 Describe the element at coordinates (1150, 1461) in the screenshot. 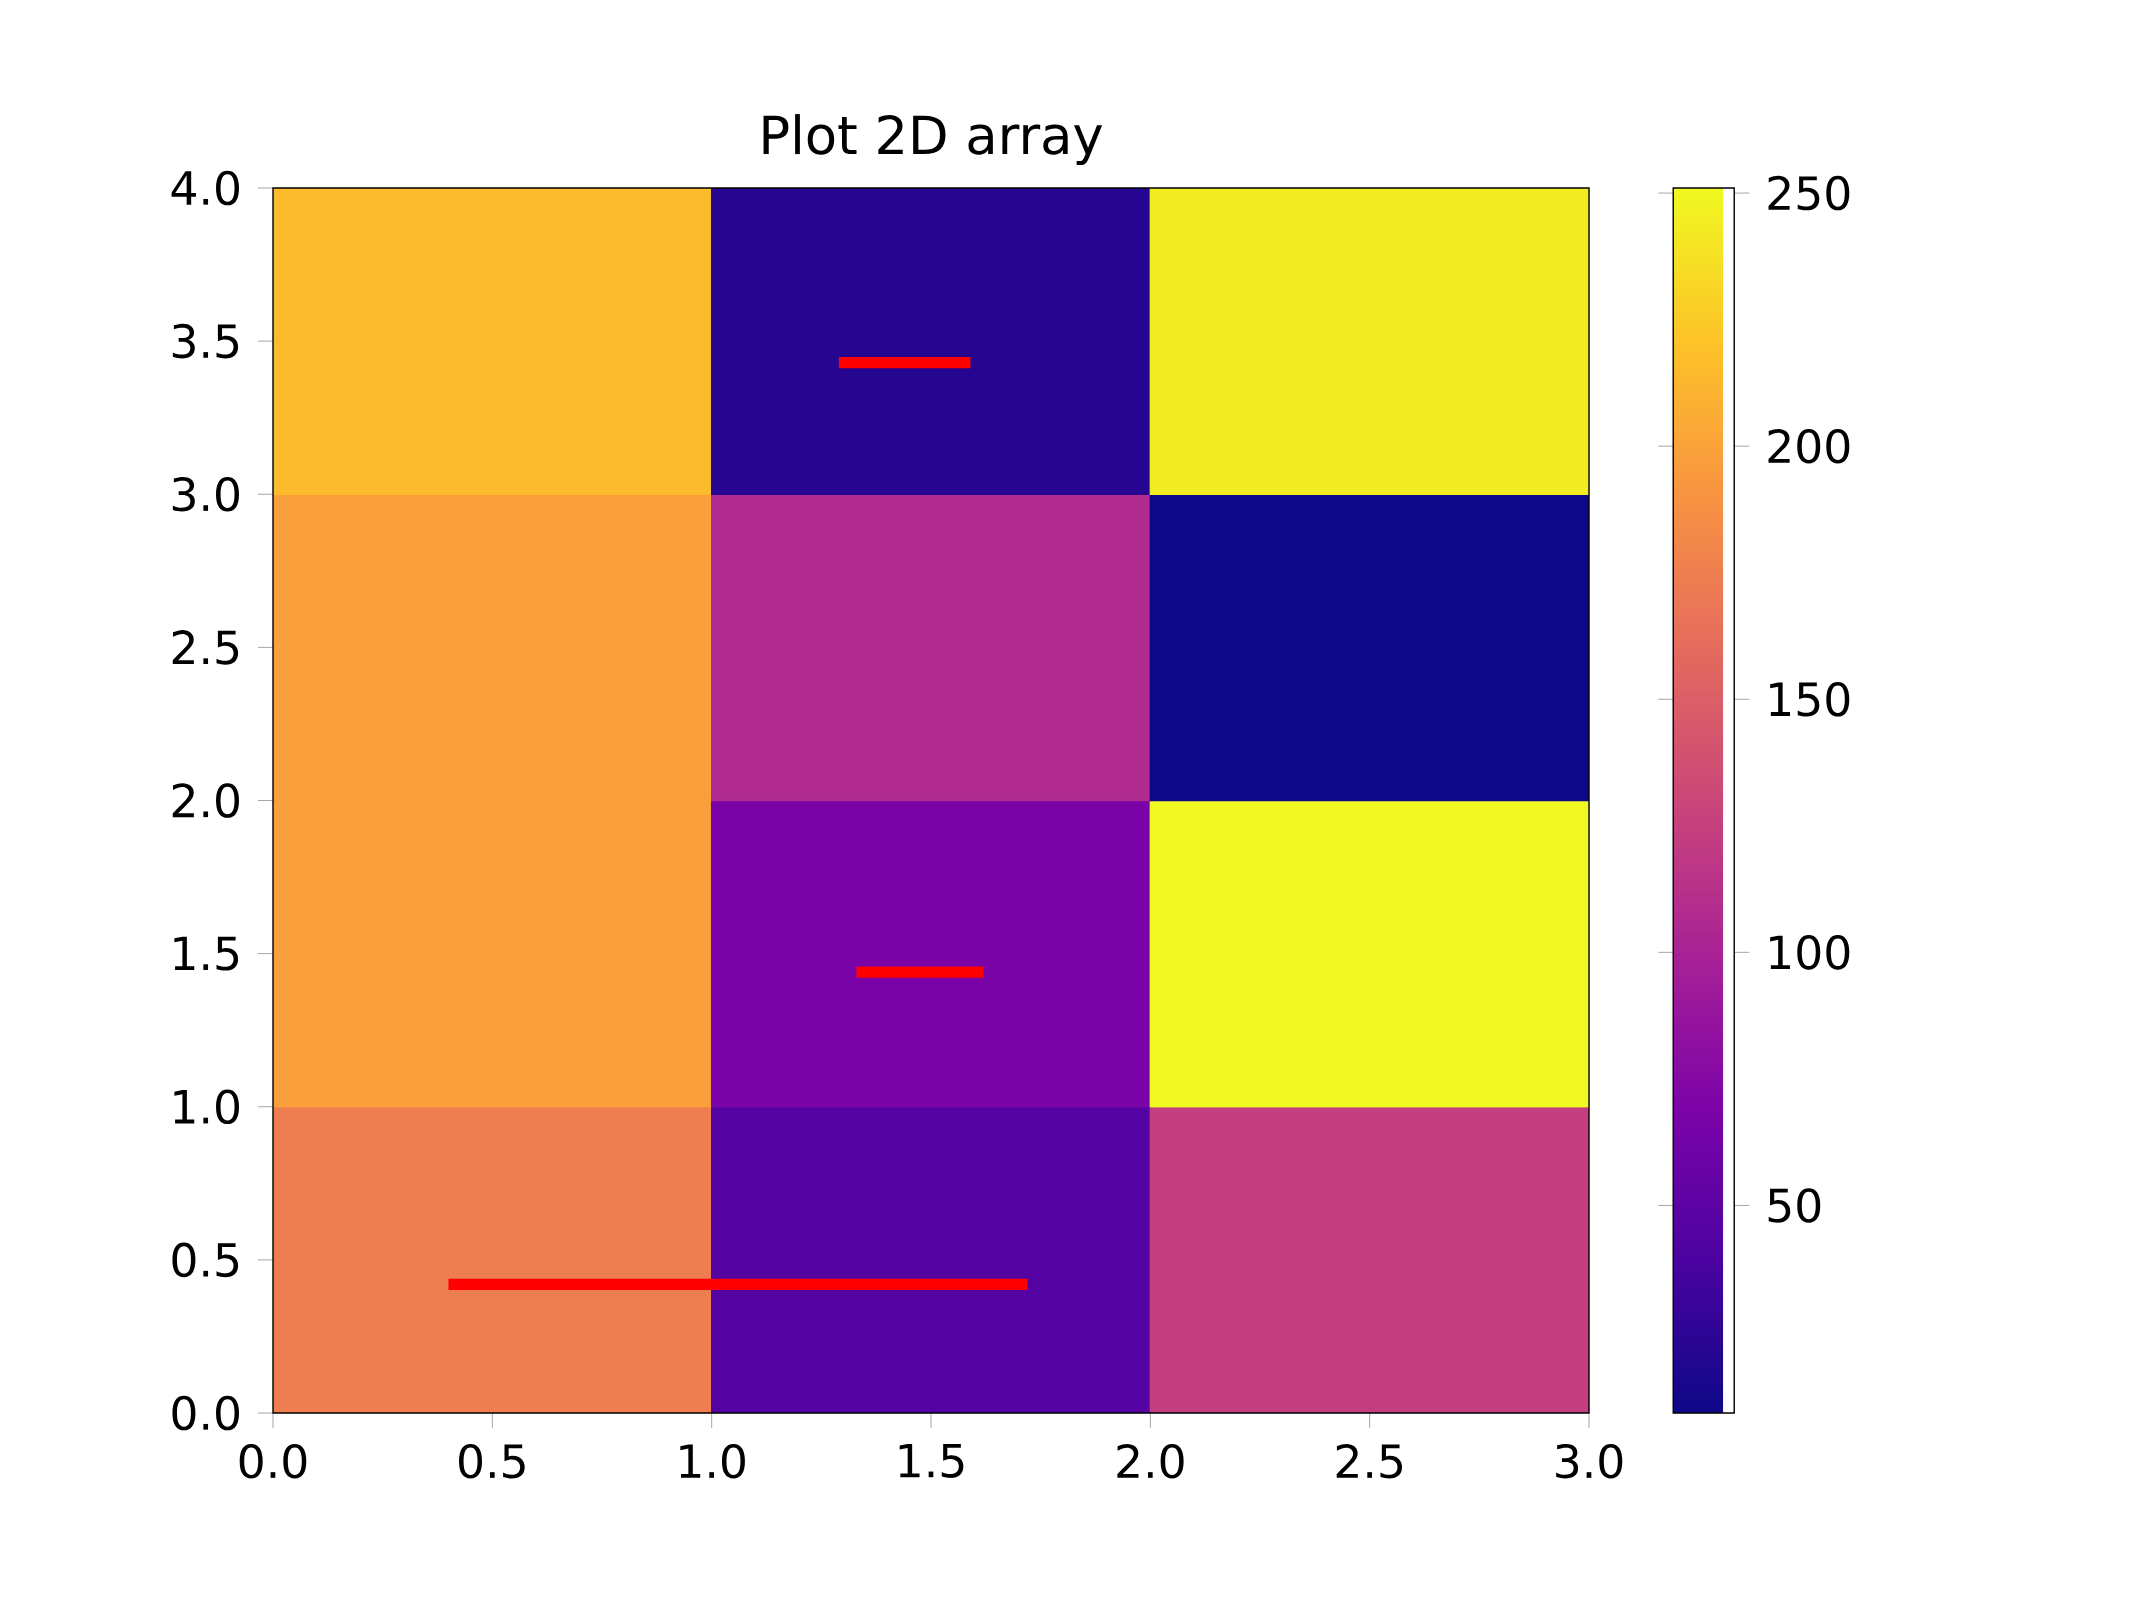

I see `x-tick-label: 2.0` at that location.